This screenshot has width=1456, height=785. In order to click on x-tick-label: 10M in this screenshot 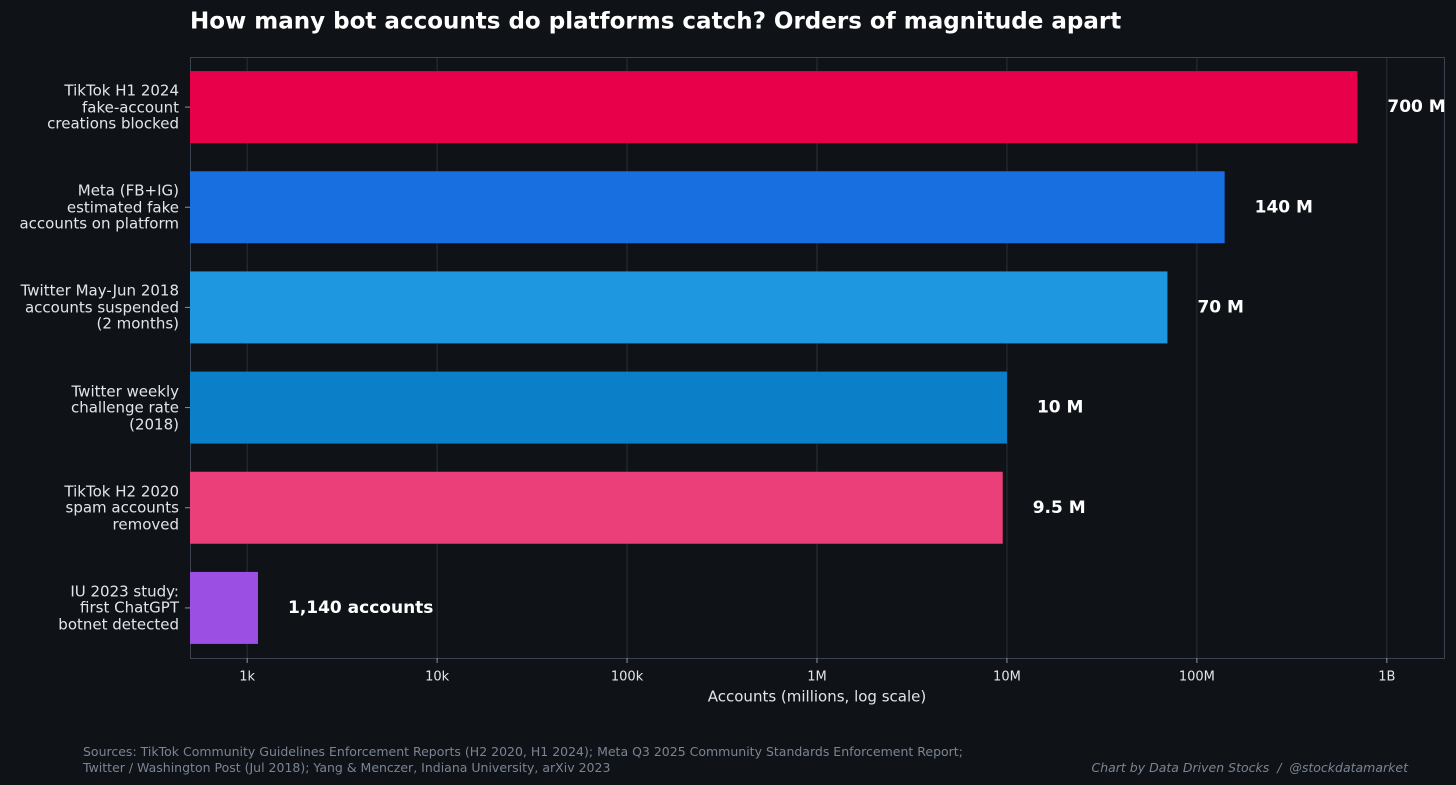, I will do `click(1007, 677)`.